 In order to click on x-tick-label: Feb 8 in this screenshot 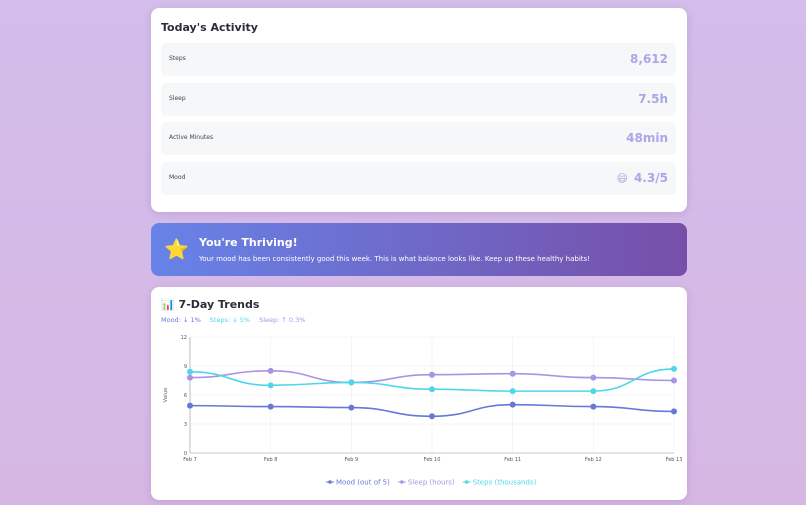, I will do `click(271, 460)`.